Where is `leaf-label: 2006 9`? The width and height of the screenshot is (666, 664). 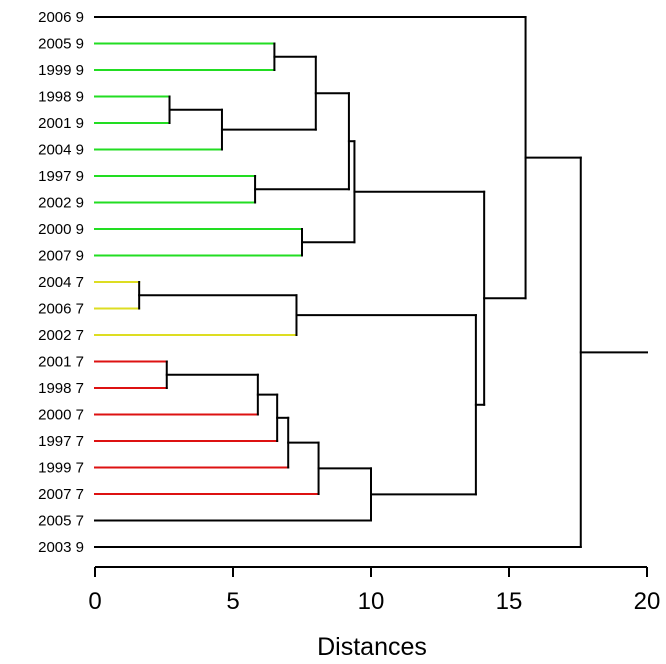 leaf-label: 2006 9 is located at coordinates (61, 17).